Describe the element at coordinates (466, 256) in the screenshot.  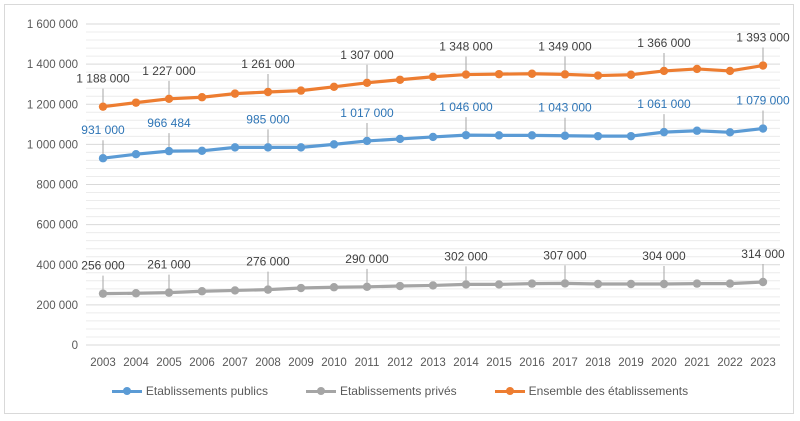
I see `data-label: 302 000` at that location.